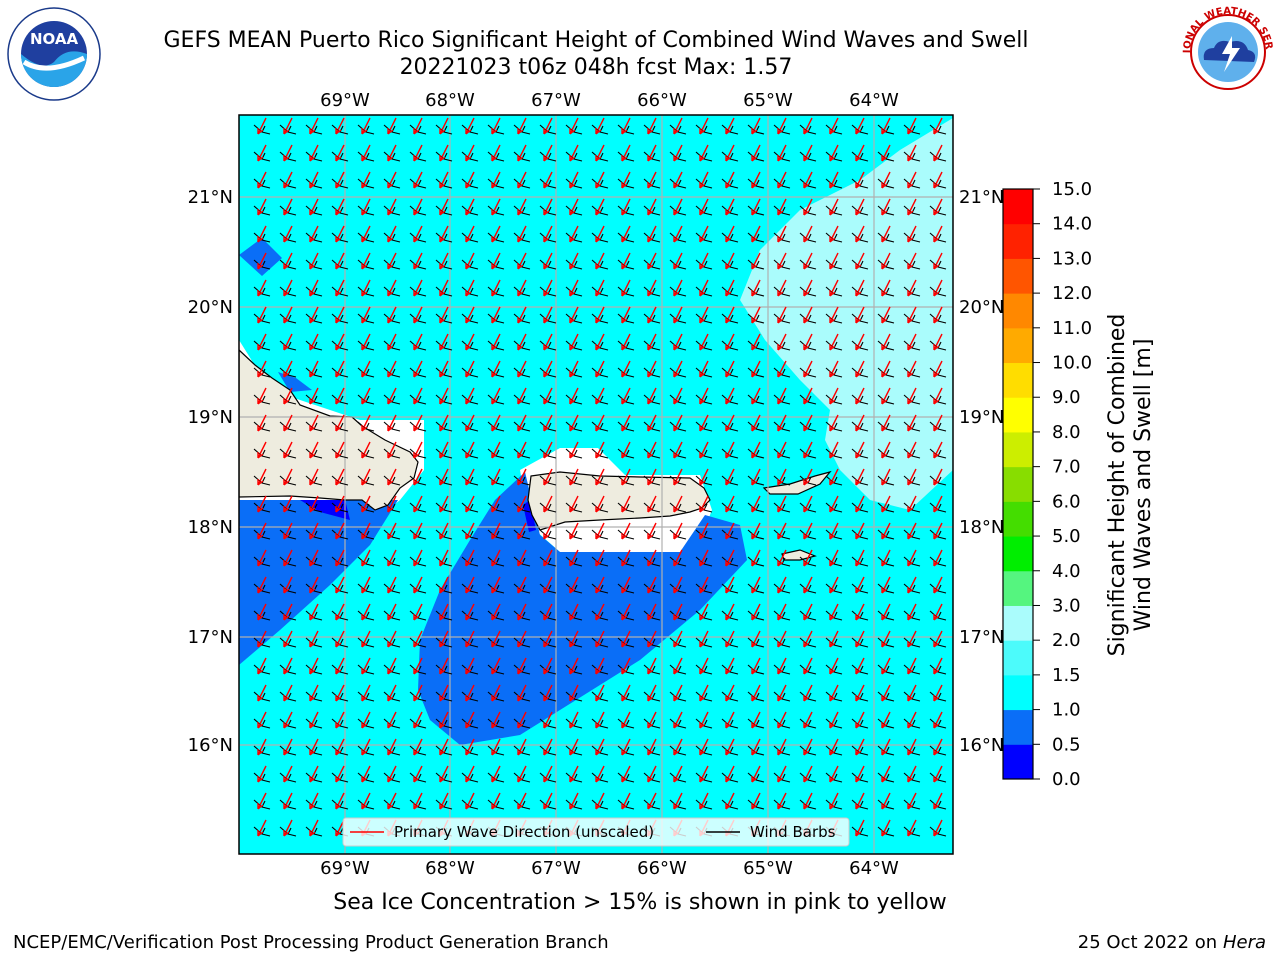 This screenshot has width=1280, height=960. What do you see at coordinates (981, 197) in the screenshot?
I see `lat-label-right: 21°N` at bounding box center [981, 197].